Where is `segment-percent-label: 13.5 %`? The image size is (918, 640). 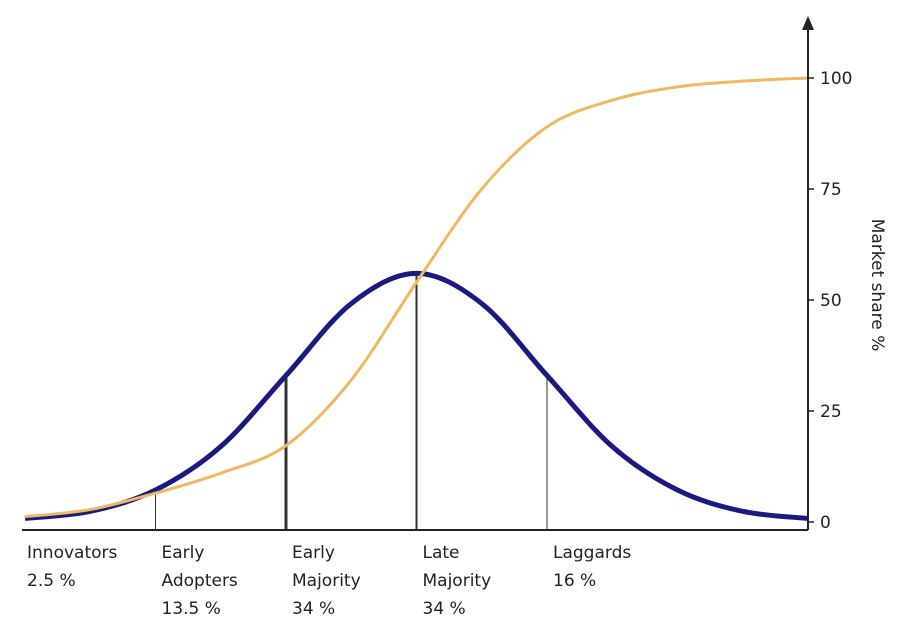 segment-percent-label: 13.5 % is located at coordinates (191, 609).